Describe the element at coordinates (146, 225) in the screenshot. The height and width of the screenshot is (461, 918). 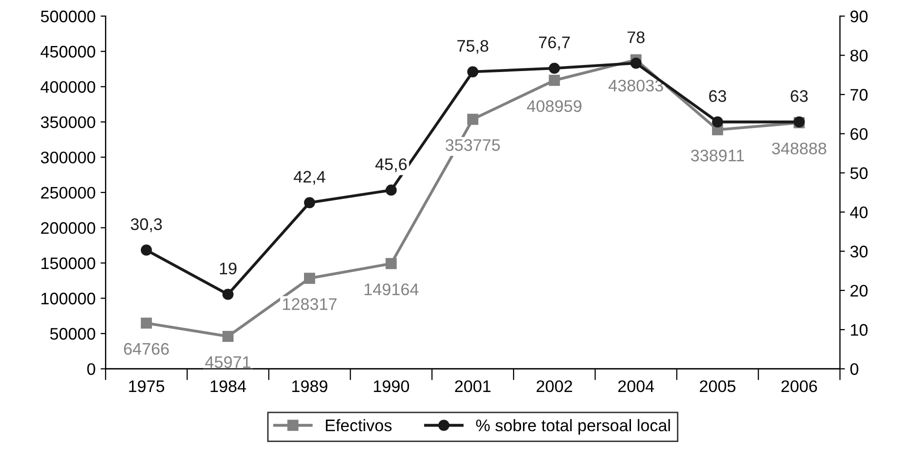
I see `data-label: 30,3` at that location.